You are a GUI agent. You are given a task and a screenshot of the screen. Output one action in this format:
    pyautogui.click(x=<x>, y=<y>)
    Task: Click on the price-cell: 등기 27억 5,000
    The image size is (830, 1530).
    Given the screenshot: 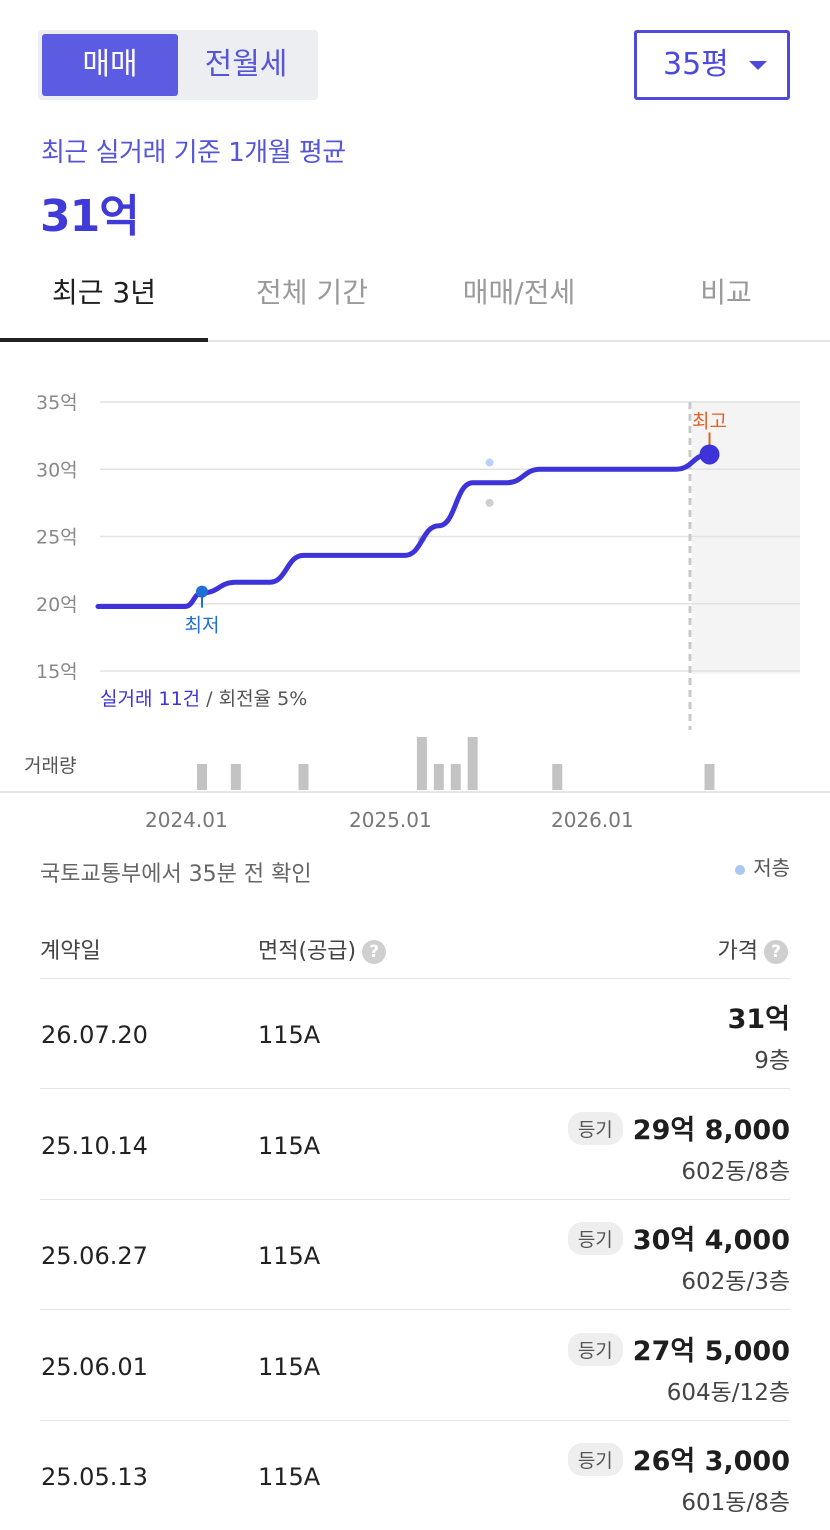 What is the action you would take?
    pyautogui.click(x=678, y=1349)
    